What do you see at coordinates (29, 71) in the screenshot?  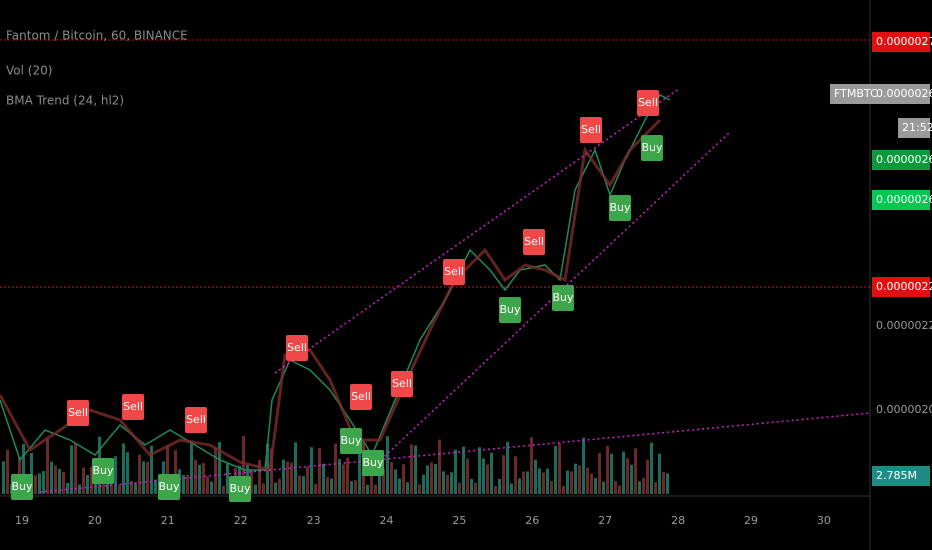 I see `volume-legend: Vol (20)` at bounding box center [29, 71].